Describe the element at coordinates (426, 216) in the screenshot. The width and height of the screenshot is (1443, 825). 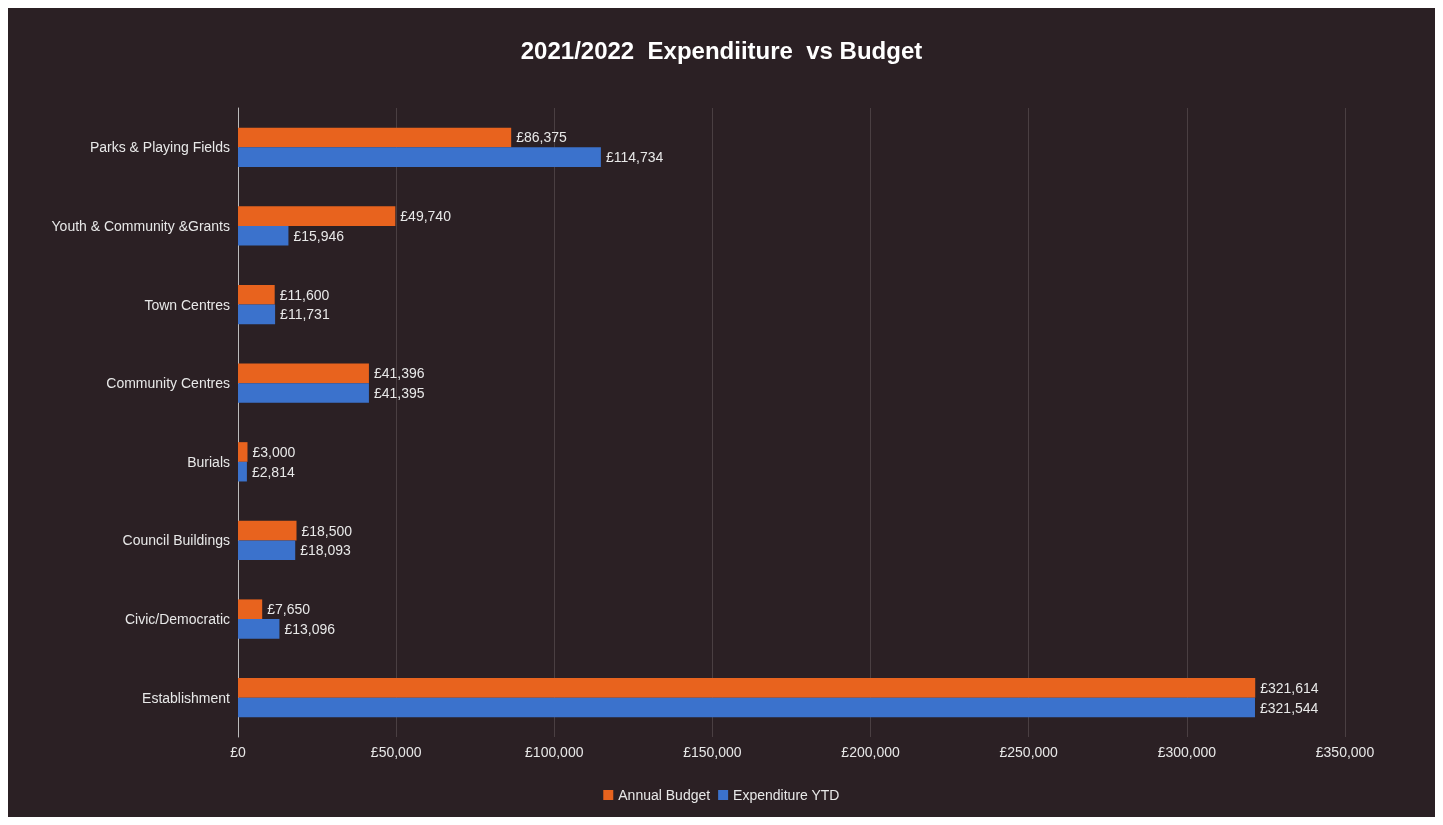
I see `data-label: £49,740` at that location.